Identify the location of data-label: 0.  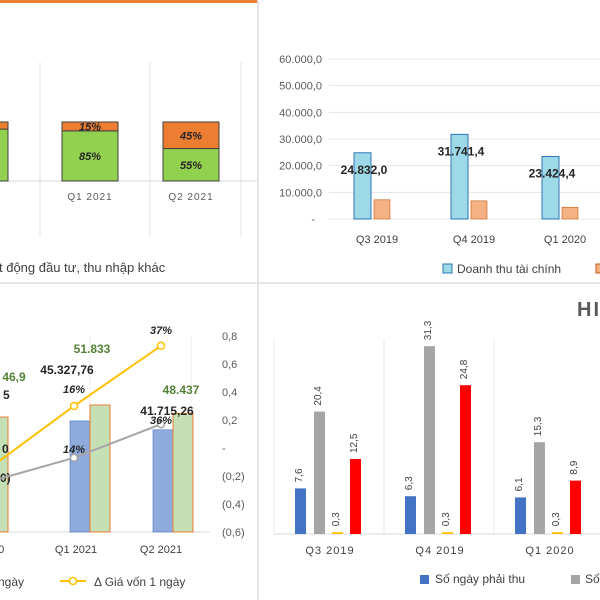
(5, 449).